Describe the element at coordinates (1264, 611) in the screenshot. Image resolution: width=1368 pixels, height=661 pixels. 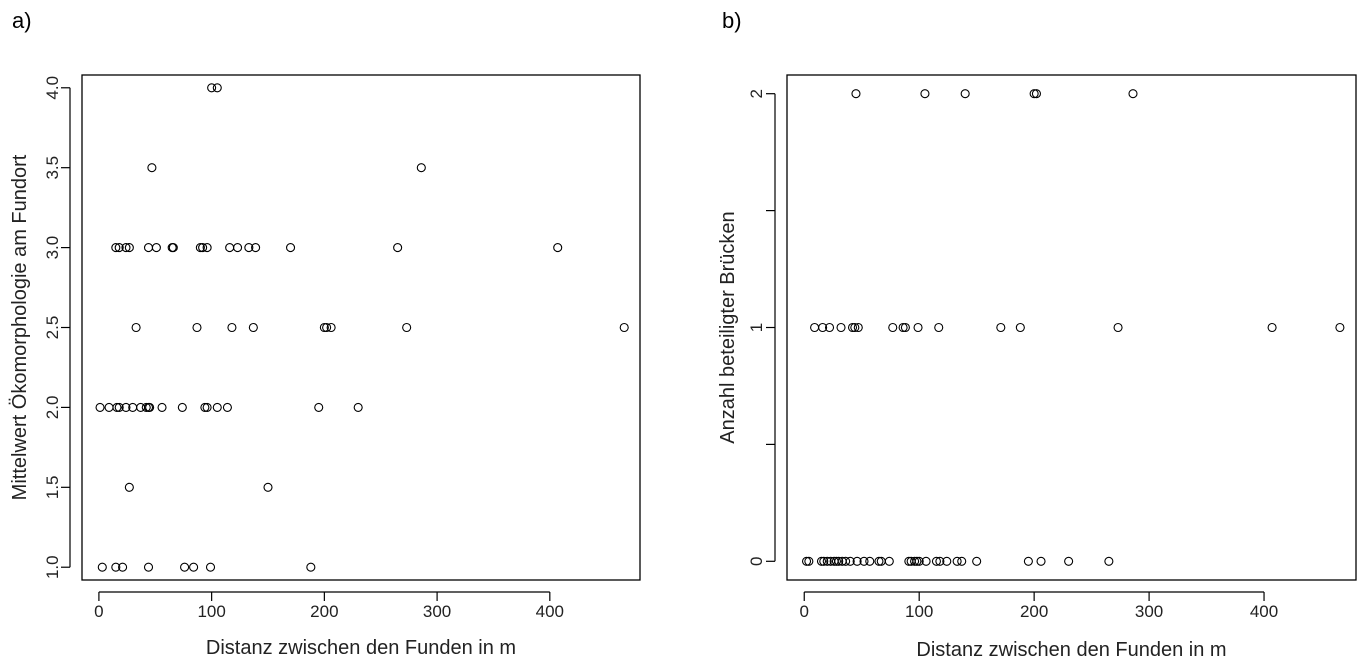
I see `panel-b-x-tick-label: 400` at that location.